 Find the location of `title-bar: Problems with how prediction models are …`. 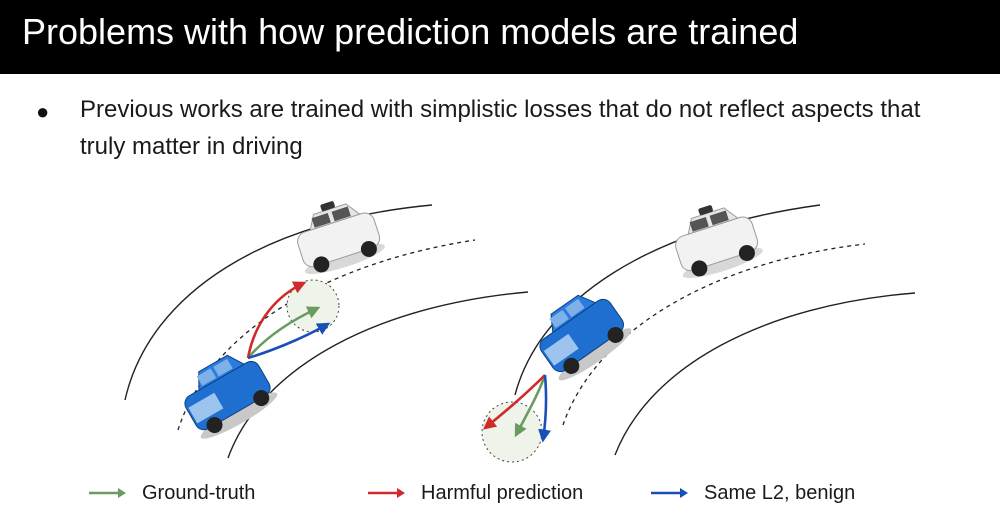

title-bar: Problems with how prediction models are … is located at coordinates (500, 37).